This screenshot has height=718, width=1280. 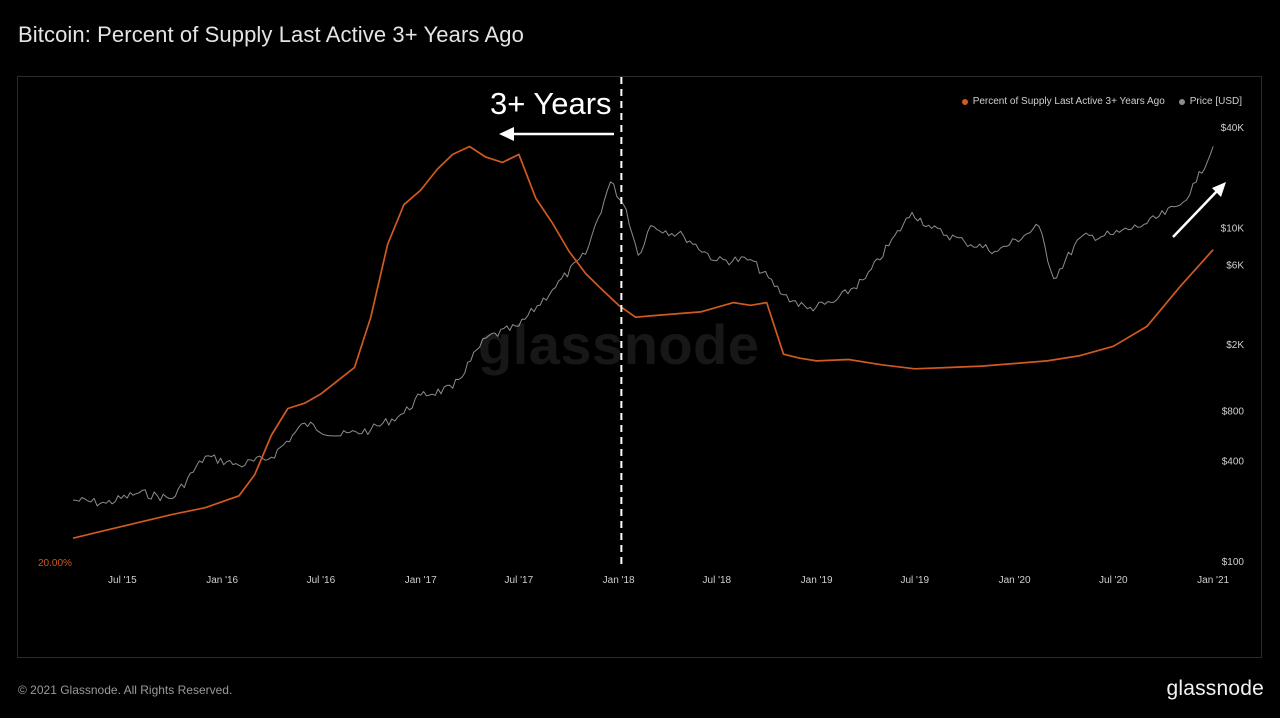 I want to click on x-tick-label: Jan '21, so click(x=1213, y=580).